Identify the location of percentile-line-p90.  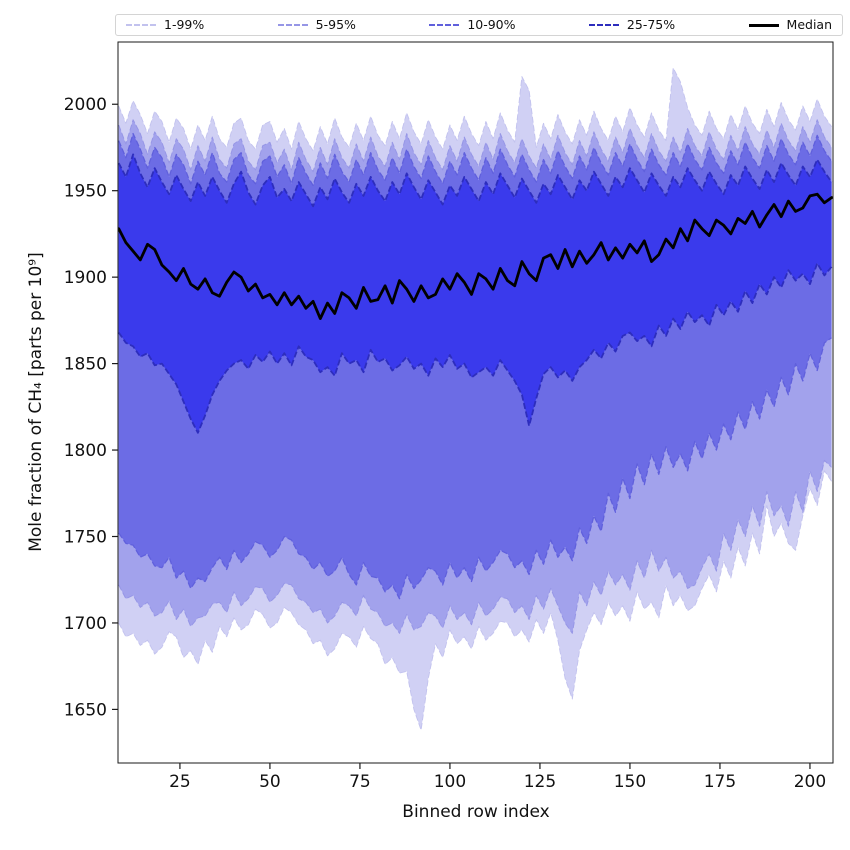
(475, 159).